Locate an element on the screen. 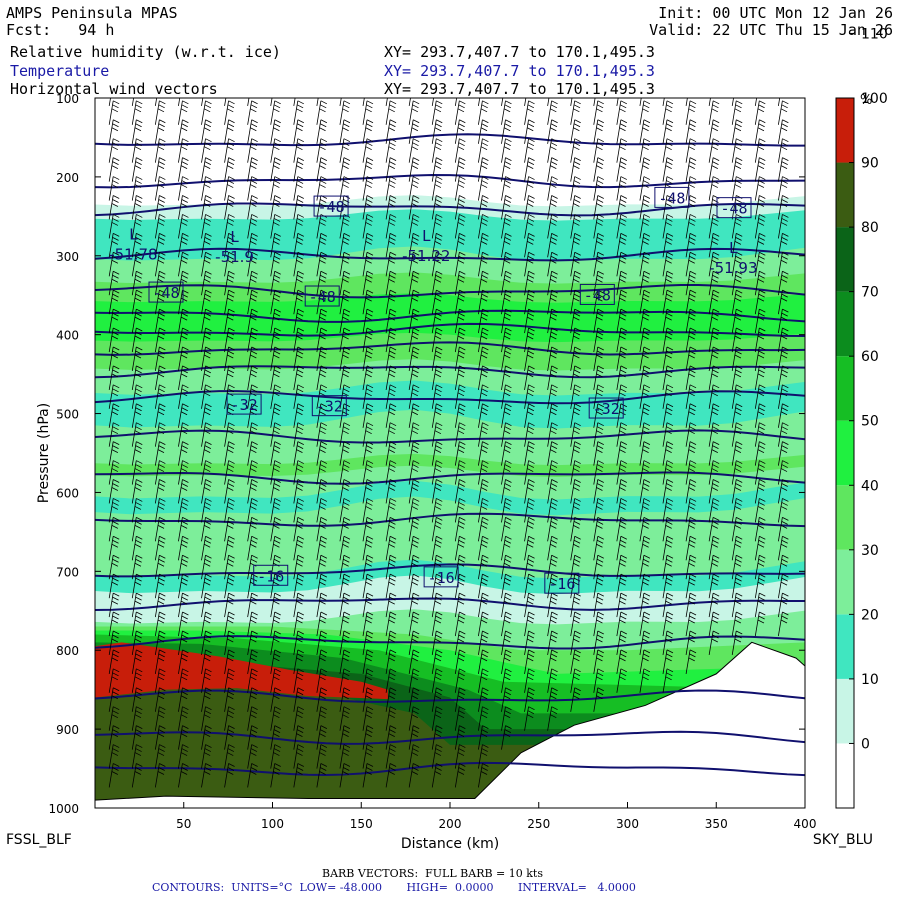 This screenshot has height=900, width=900. y-tick-label: 1000 is located at coordinates (63, 809).